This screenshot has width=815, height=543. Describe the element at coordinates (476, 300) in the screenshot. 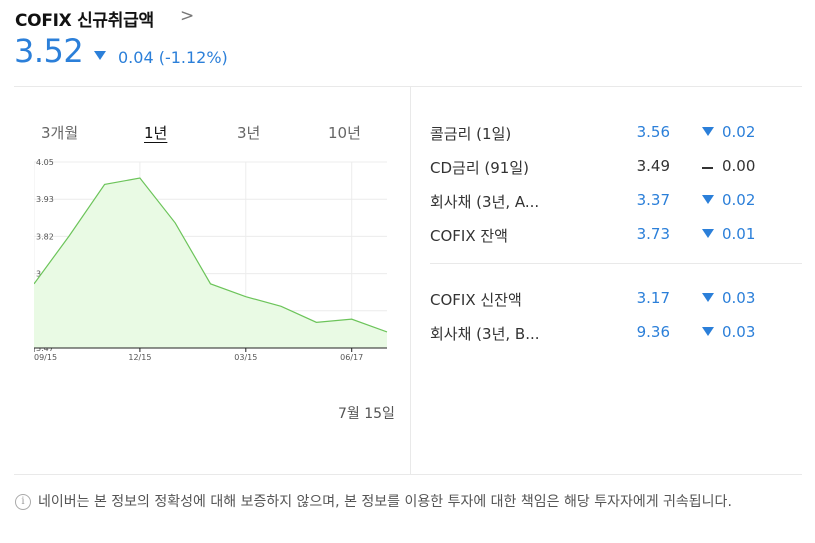

I see `rate-name: COFIX 신잔액` at that location.